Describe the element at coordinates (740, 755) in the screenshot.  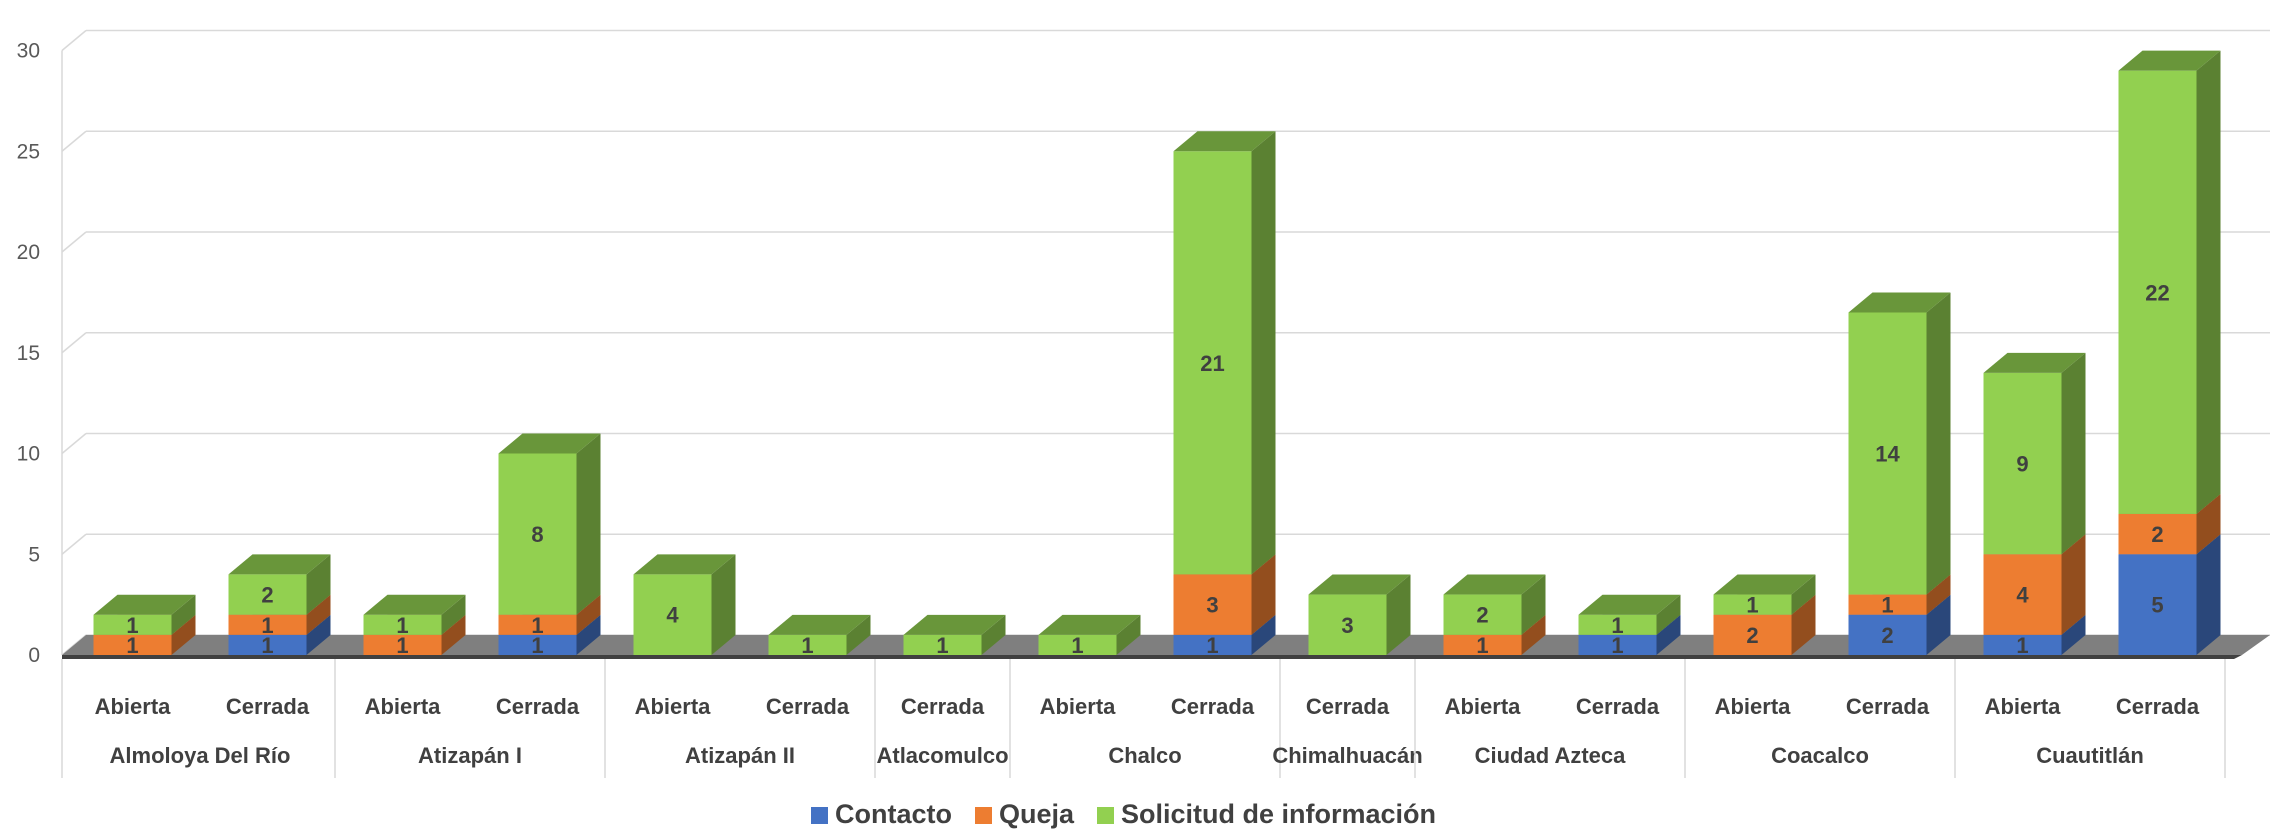
I see `group-label: Atizapán II` at that location.